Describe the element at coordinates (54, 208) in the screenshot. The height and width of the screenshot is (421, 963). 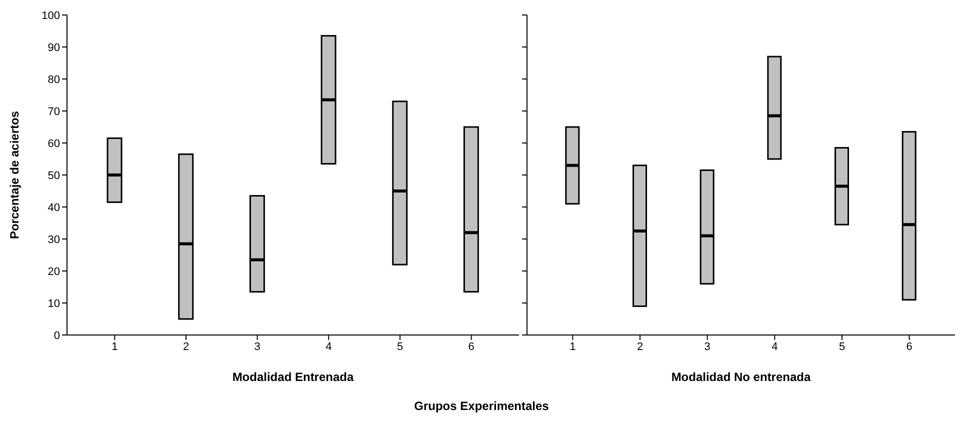
I see `y-tick-label: 40` at that location.